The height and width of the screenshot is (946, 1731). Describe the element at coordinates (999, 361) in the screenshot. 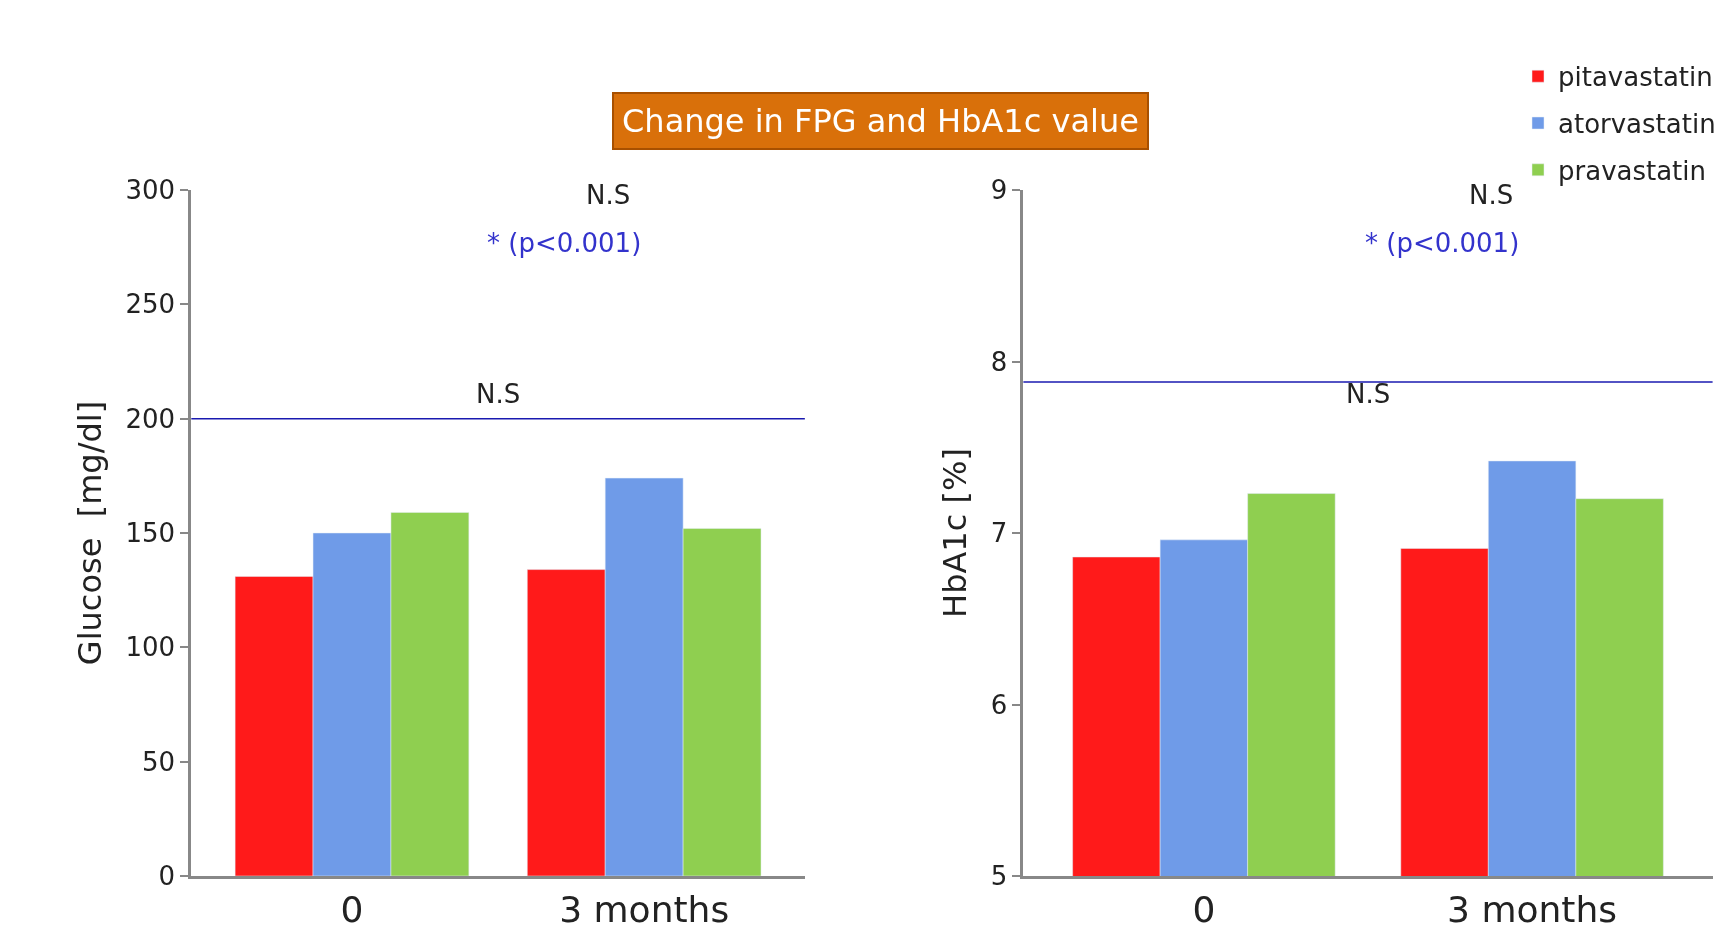

I see `y-tick-label: 8` at that location.